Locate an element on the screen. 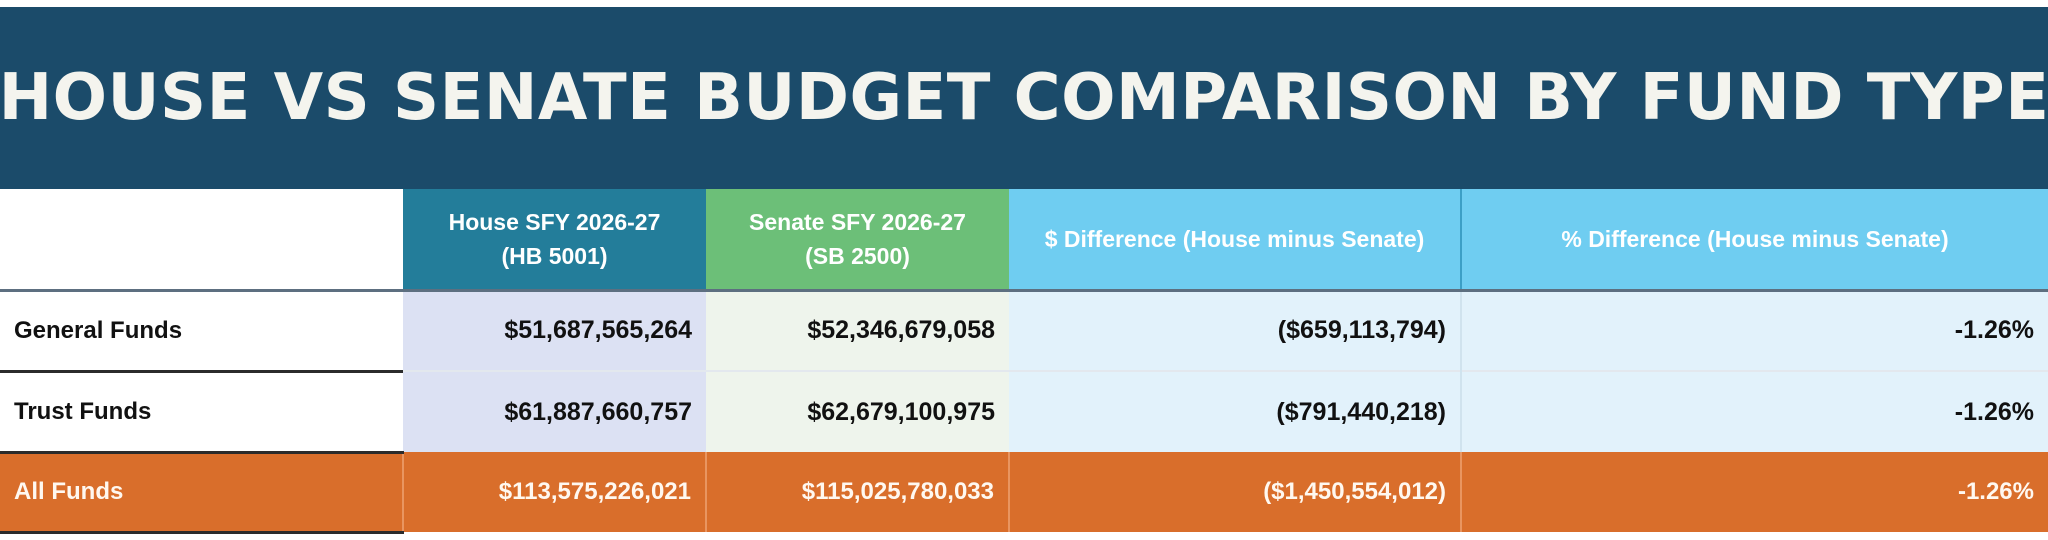 The width and height of the screenshot is (2048, 540). header-house-line2: (HB 5001) is located at coordinates (554, 255).